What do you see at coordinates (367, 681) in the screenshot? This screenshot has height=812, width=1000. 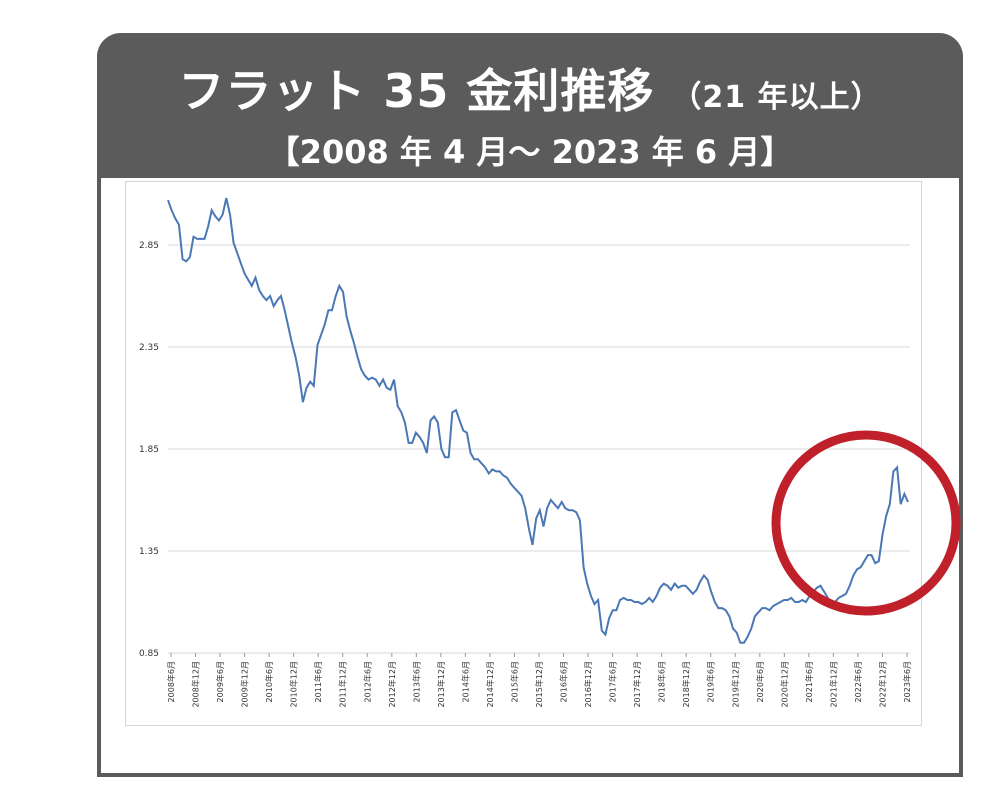 I see `x-tick-label: 2012年6月` at bounding box center [367, 681].